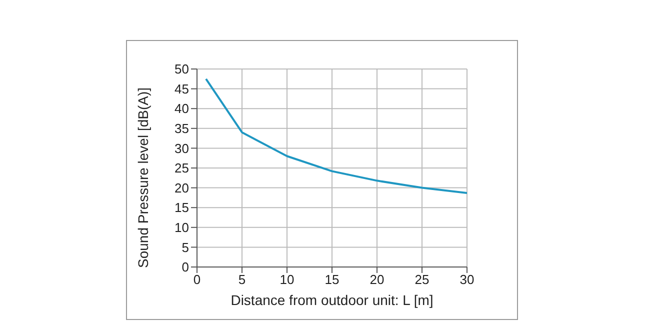 This screenshot has height=324, width=650. Describe the element at coordinates (332, 280) in the screenshot. I see `x-tick-label: 15` at that location.